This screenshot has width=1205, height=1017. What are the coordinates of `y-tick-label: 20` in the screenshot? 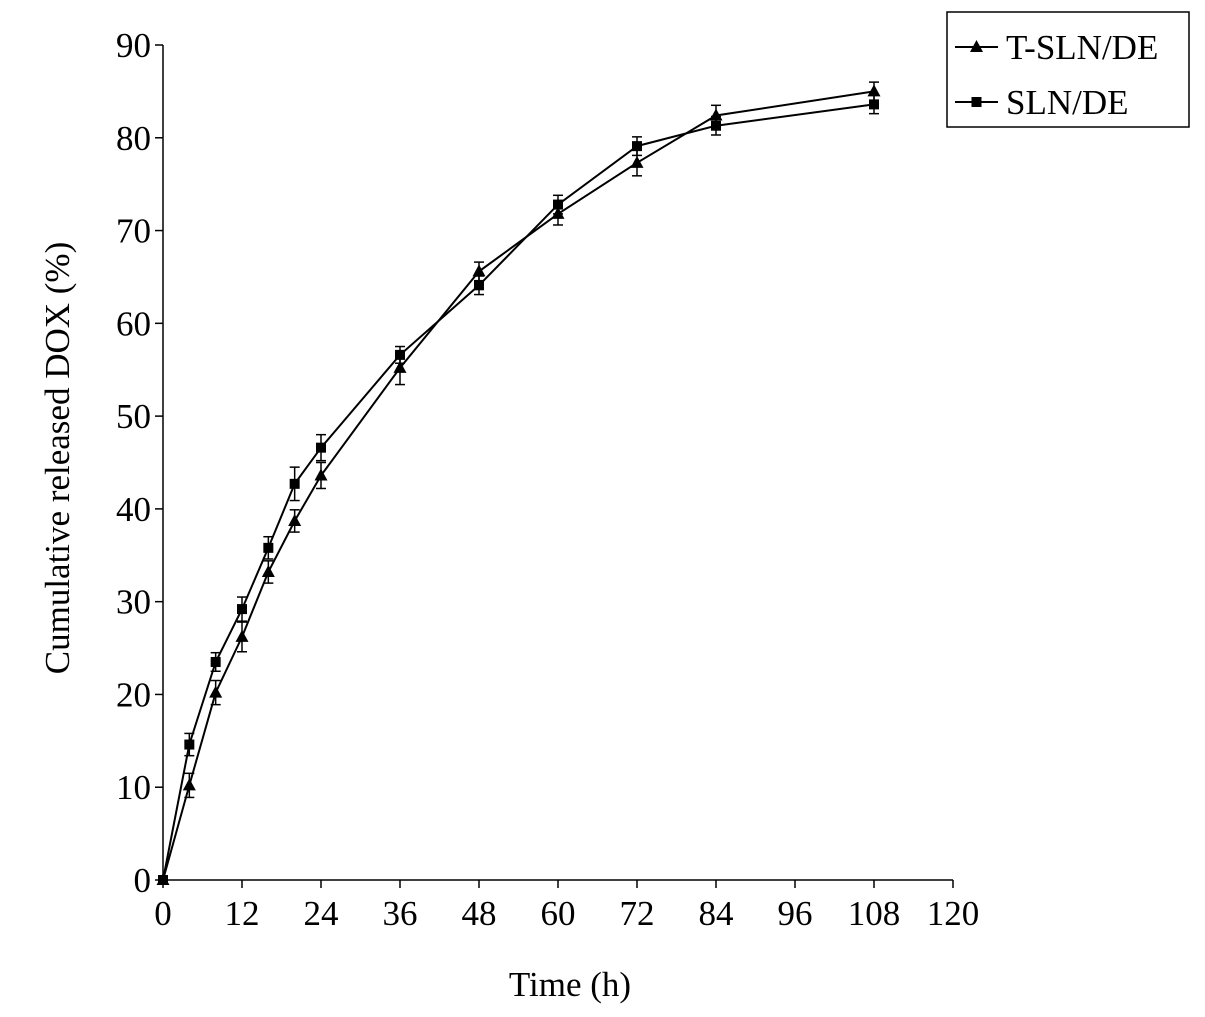 It's located at (133, 694).